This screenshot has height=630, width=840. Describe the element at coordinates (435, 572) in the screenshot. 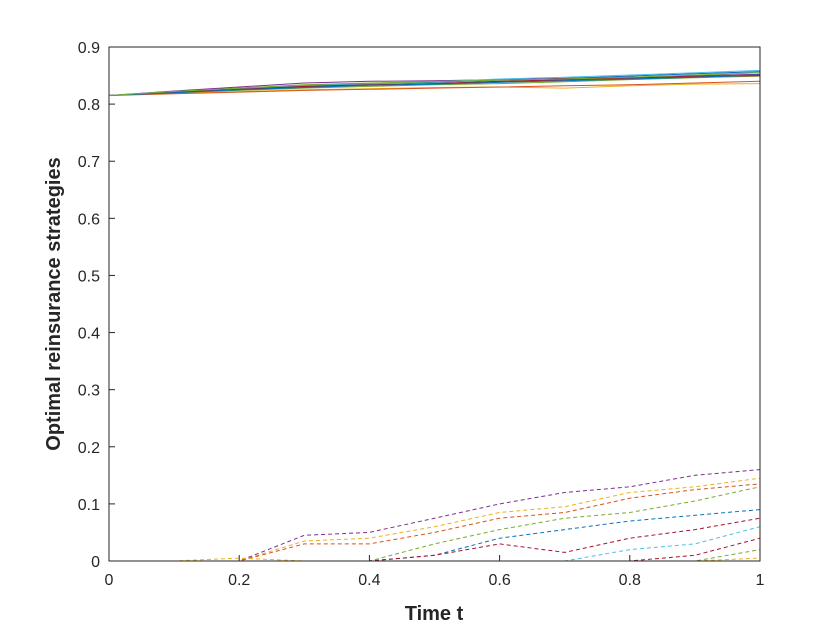

I see `x-axis-ticks: 0 0.2 0.4 0.6 0.8 1` at that location.